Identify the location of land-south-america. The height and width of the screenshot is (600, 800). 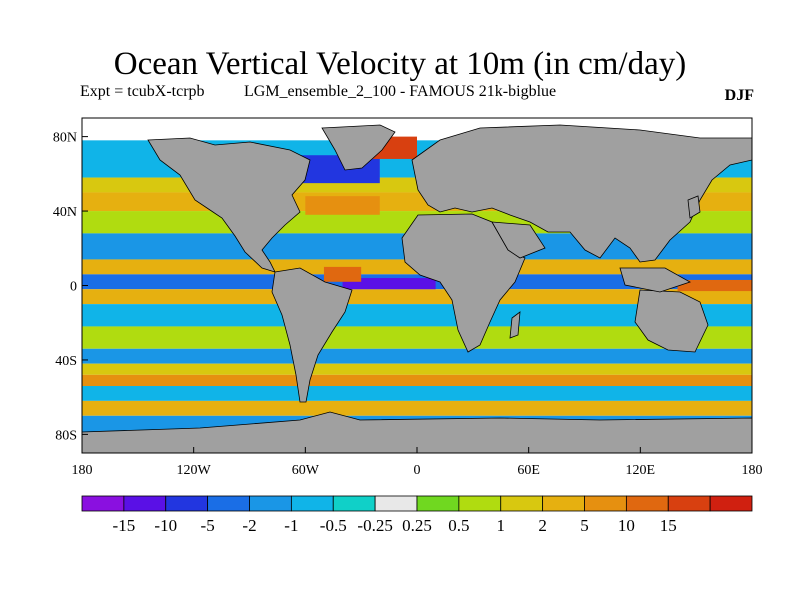
(312, 335).